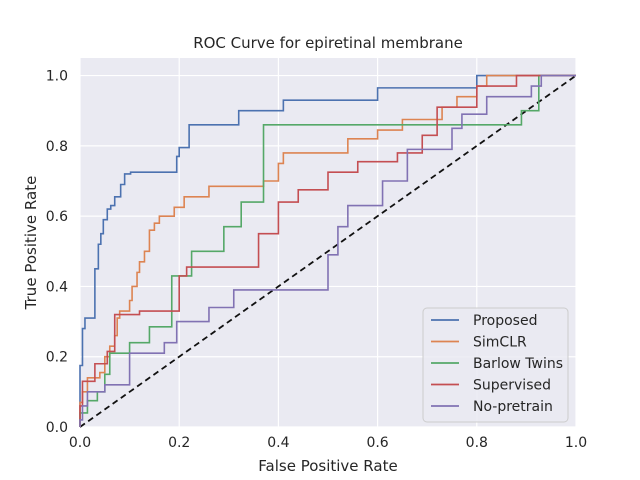 The height and width of the screenshot is (480, 640). I want to click on y-tick-label: 0.6, so click(57, 217).